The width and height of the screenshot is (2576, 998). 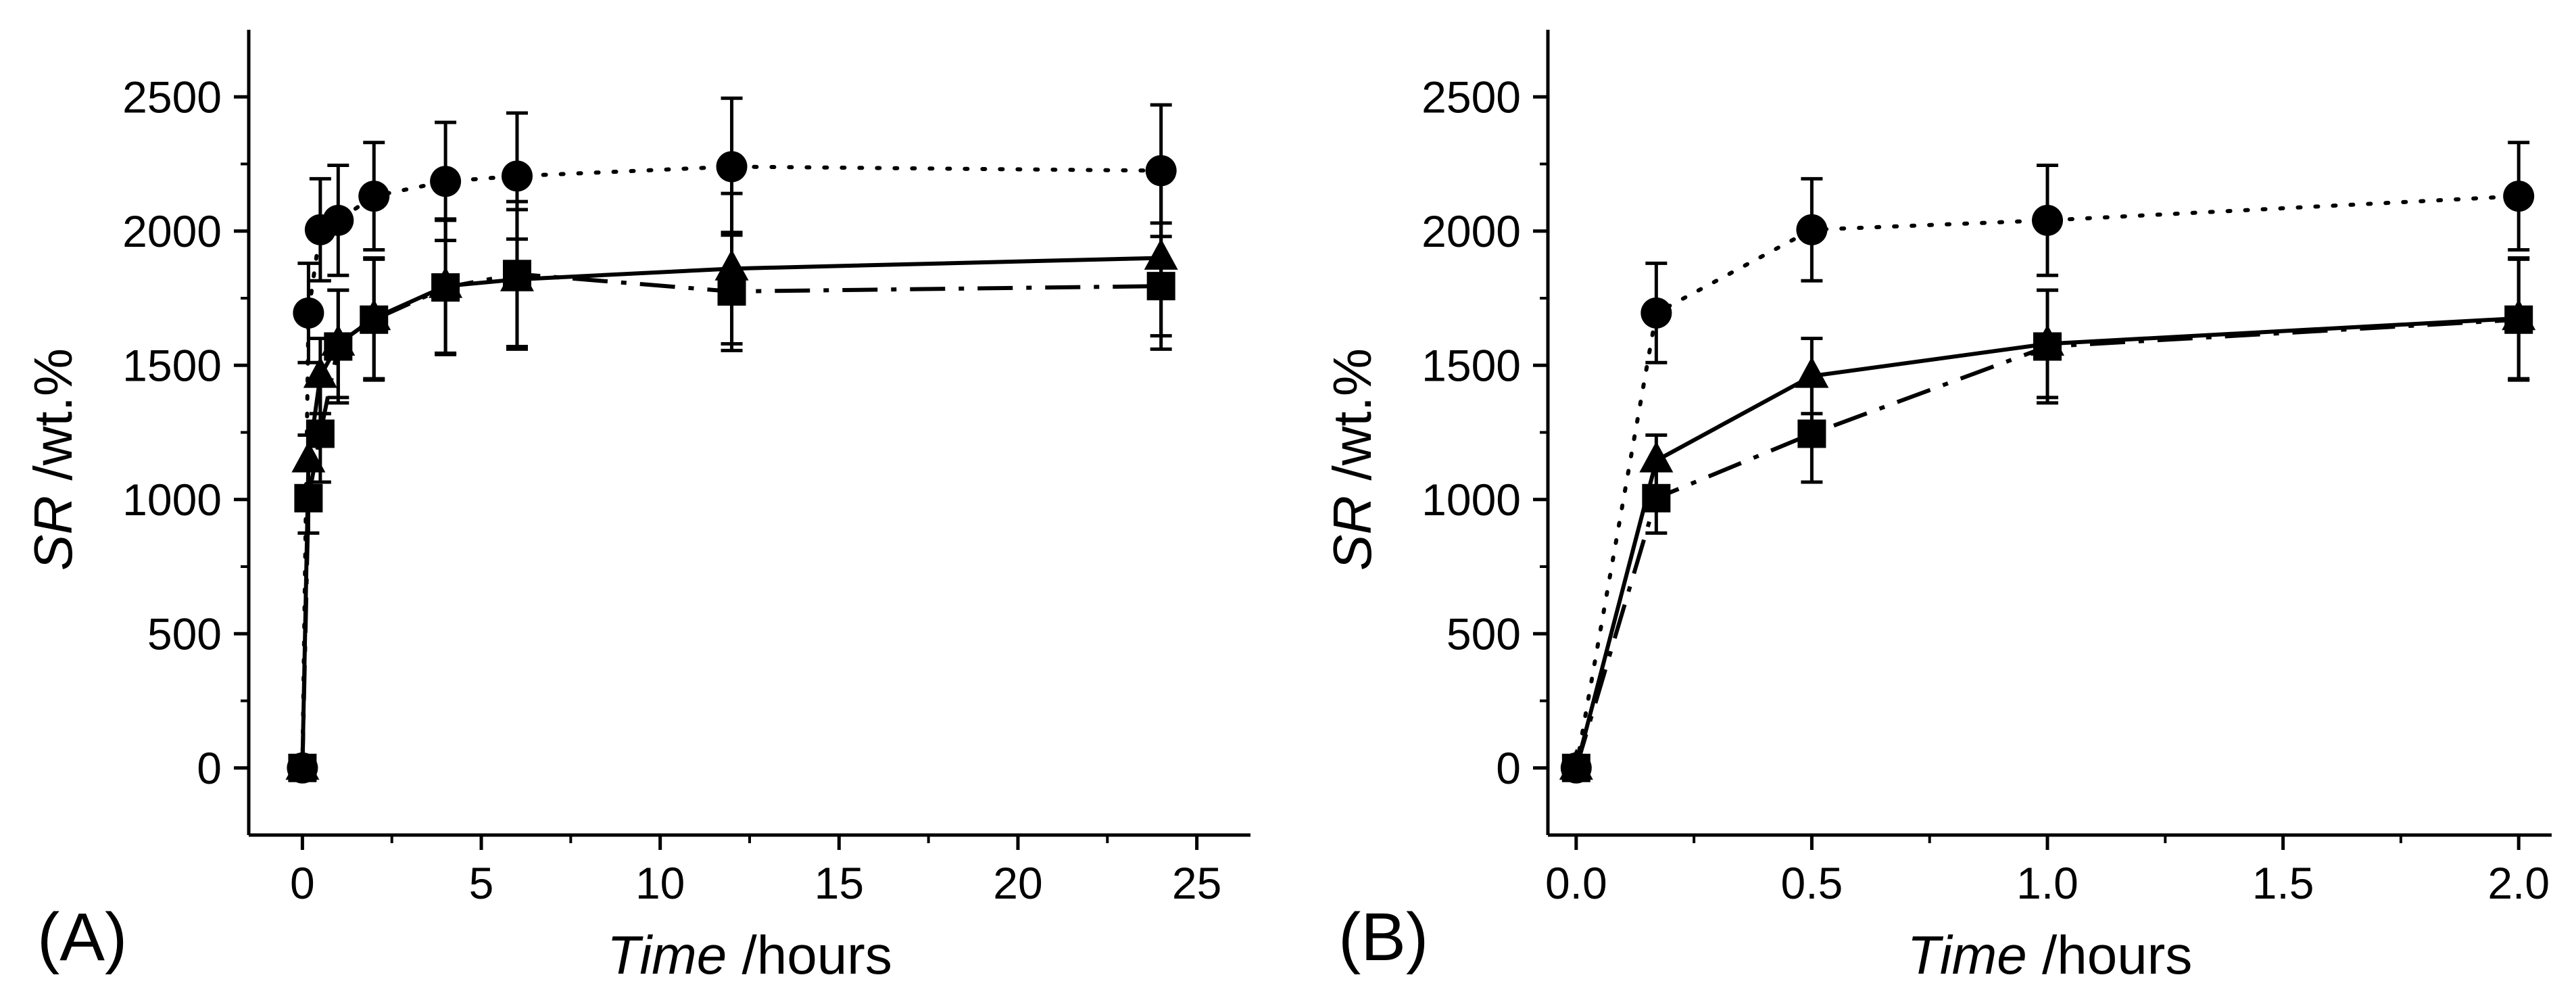 I want to click on chart-a-x-tick-label: 0, so click(x=302, y=883).